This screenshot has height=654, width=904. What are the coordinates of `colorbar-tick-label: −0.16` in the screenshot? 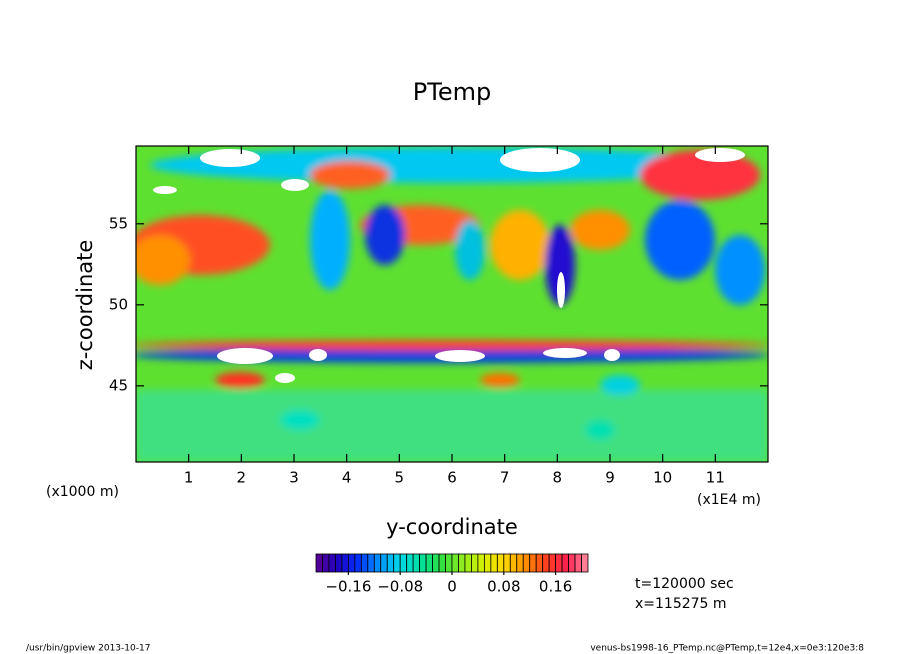 It's located at (348, 587).